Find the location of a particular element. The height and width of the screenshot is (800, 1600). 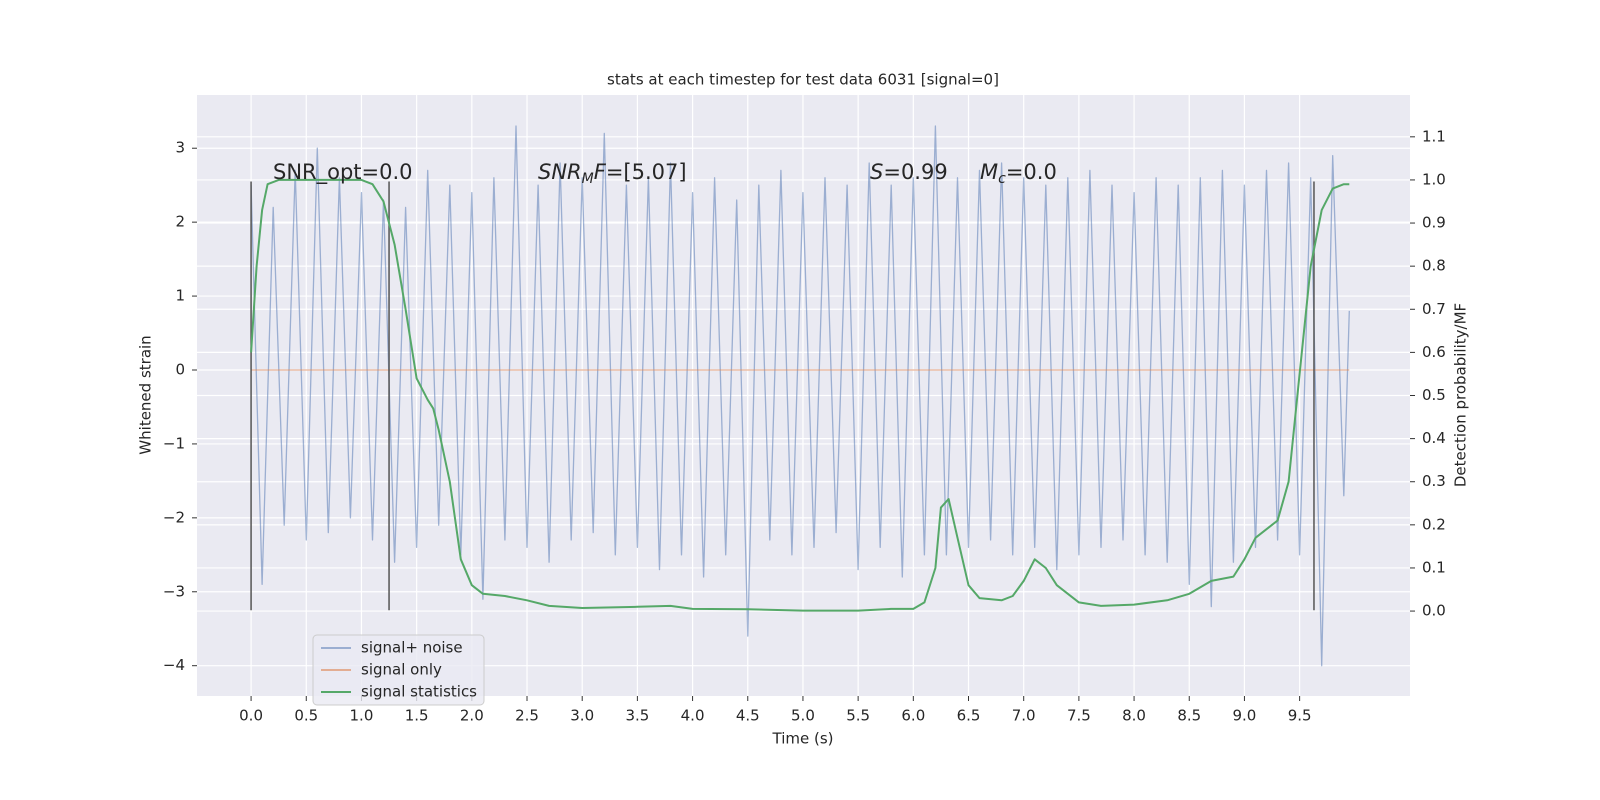

y-tick-label: −3 is located at coordinates (174, 591).